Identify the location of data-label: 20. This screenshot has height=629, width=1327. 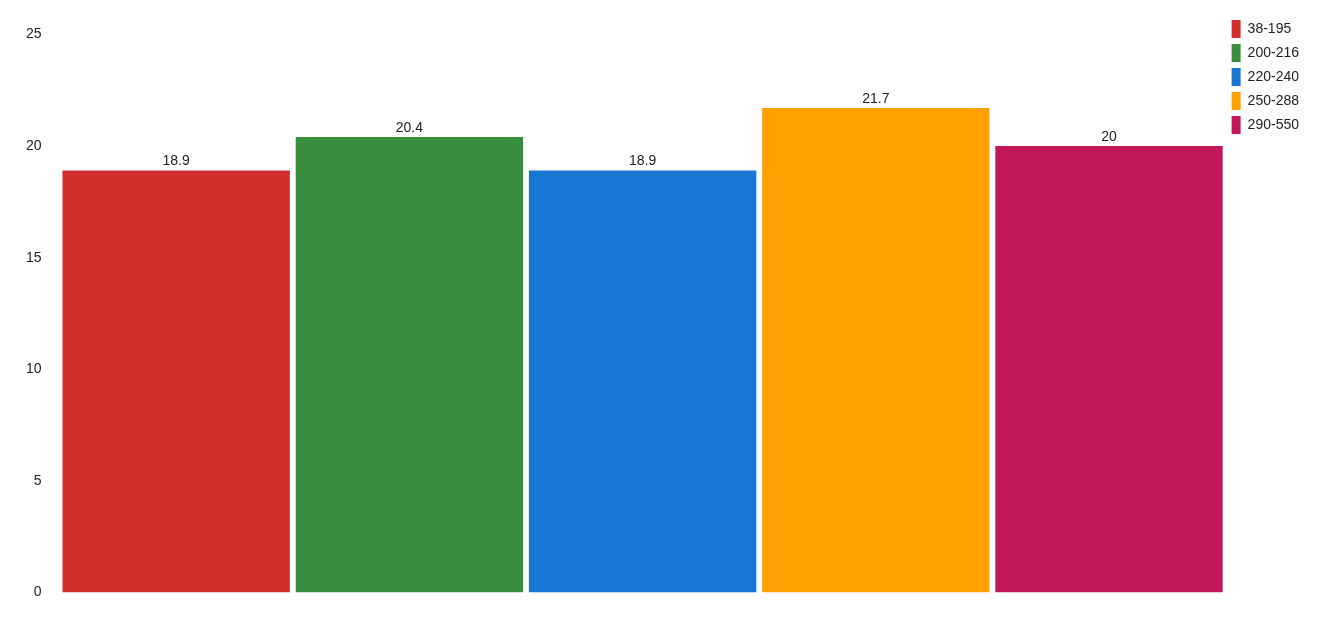
(1109, 135).